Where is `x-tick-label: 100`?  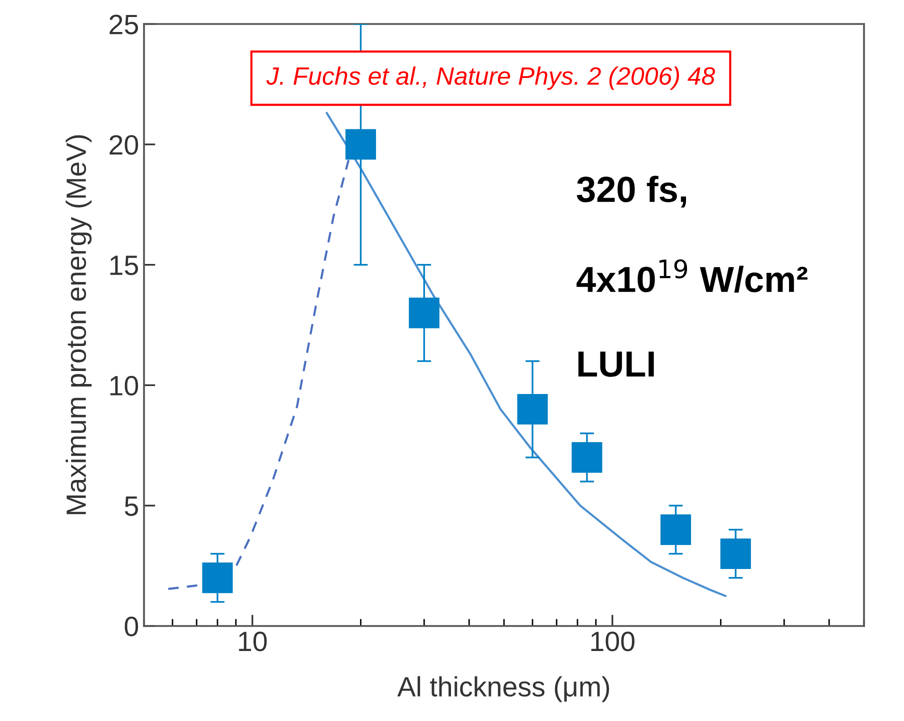
x-tick-label: 100 is located at coordinates (612, 642).